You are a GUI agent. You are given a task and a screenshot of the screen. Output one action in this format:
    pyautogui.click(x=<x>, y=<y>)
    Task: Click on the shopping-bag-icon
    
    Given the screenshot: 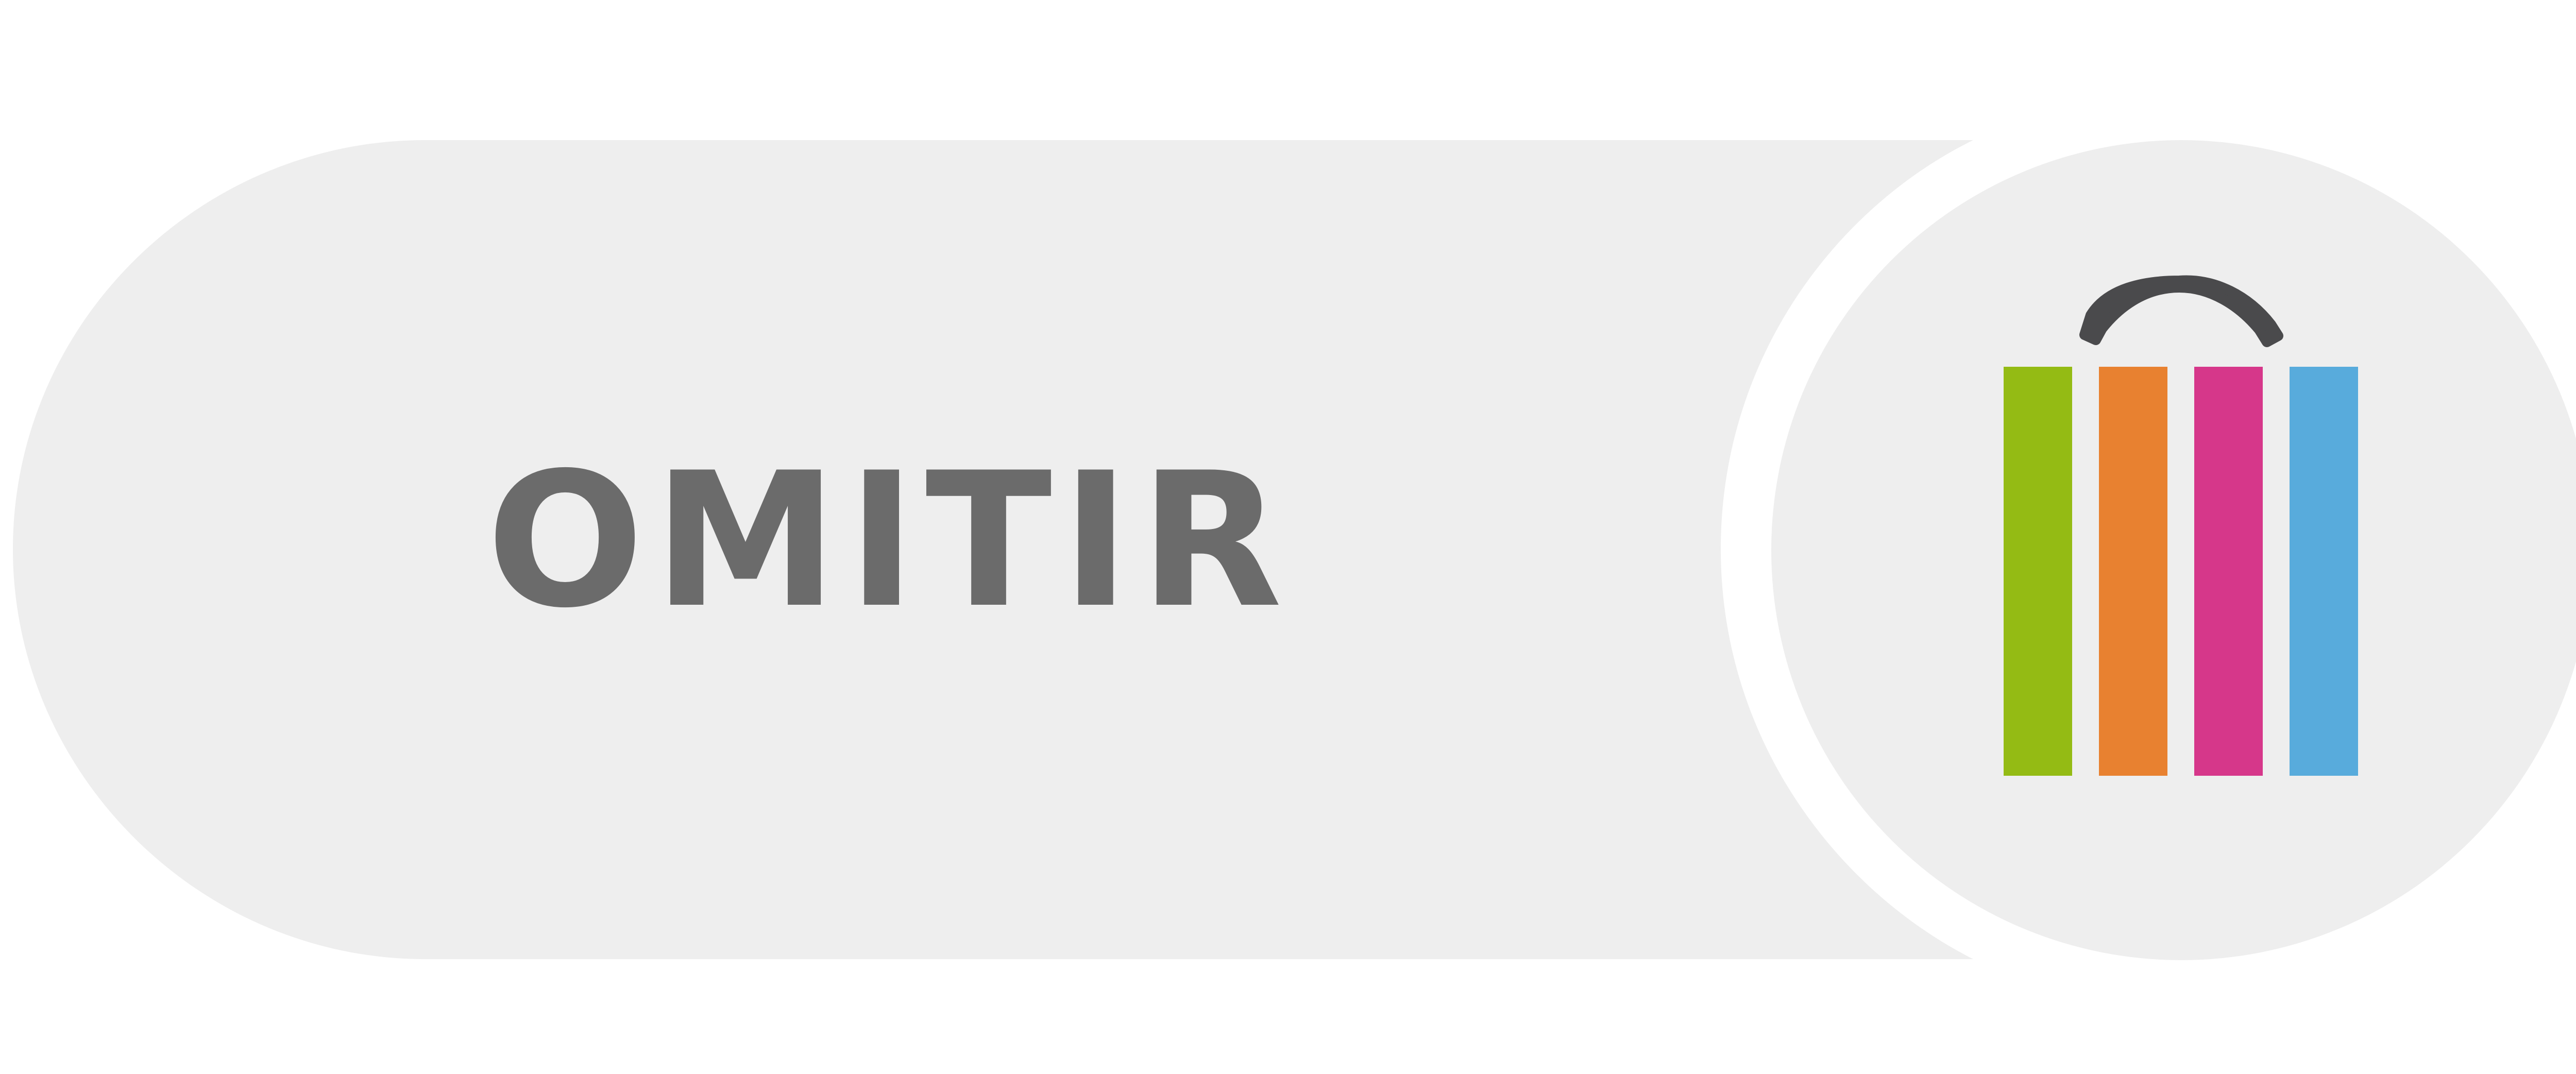 What is the action you would take?
    pyautogui.click(x=2181, y=525)
    